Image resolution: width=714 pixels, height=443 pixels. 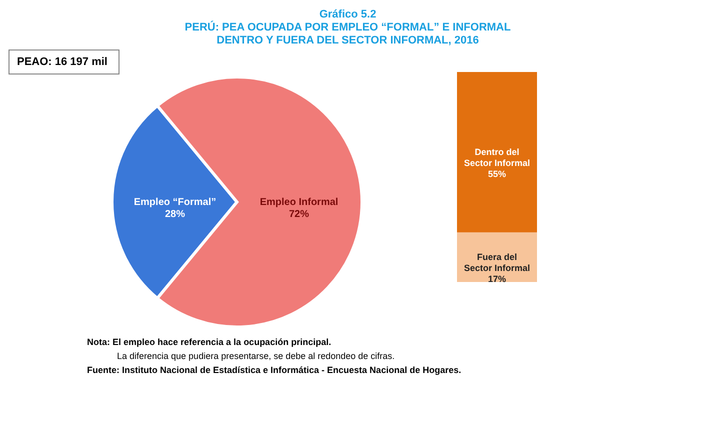 I want to click on series-label: Fuera del Sector Informal, so click(x=497, y=263).